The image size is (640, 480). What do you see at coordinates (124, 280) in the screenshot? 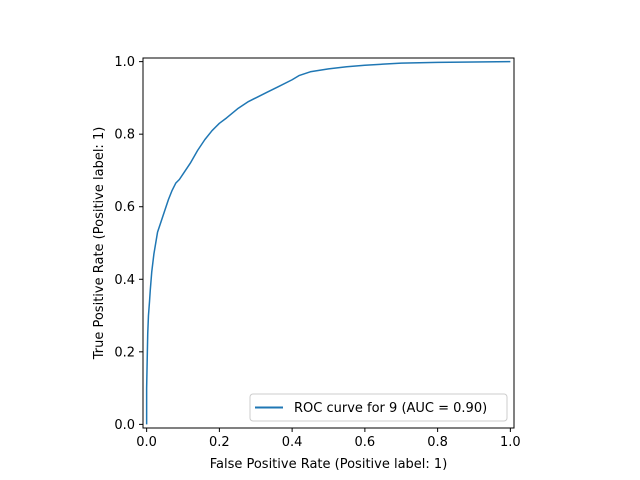
I see `y-tick-label: 0.4` at bounding box center [124, 280].